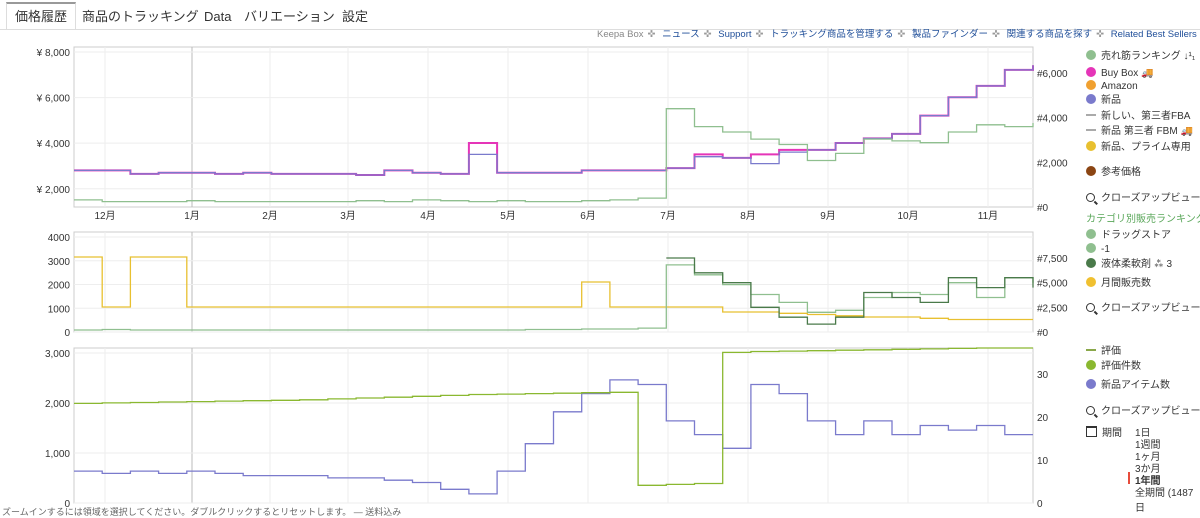 The height and width of the screenshot is (518, 1200). What do you see at coordinates (1127, 73) in the screenshot?
I see `legend-label: Buy Box 🚚` at bounding box center [1127, 73].